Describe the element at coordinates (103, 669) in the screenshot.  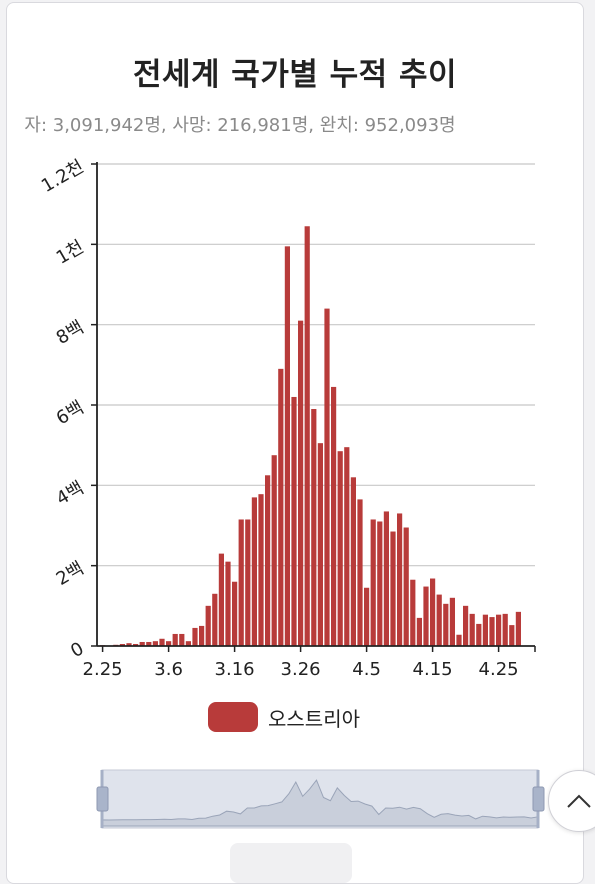
I see `x-tick-label: 2.25` at that location.